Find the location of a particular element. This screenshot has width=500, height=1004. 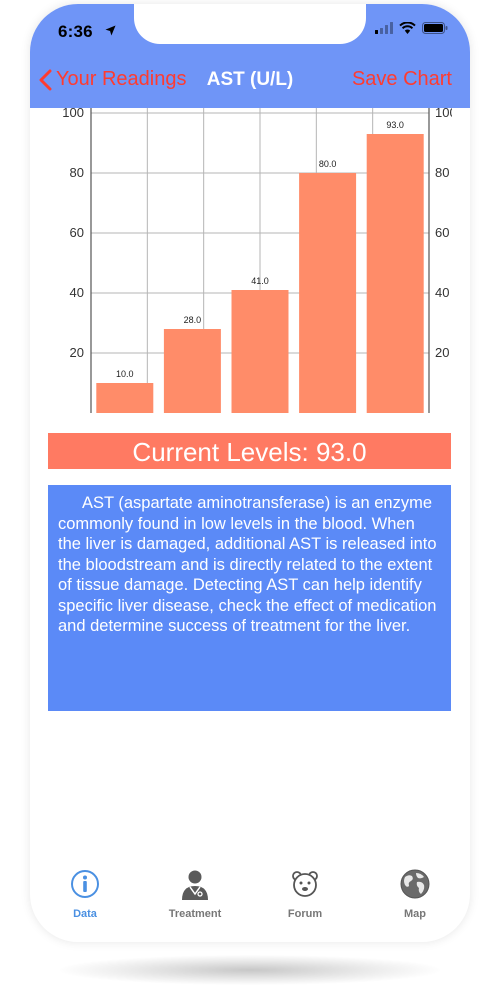

tab-map-label: Map is located at coordinates (415, 914).